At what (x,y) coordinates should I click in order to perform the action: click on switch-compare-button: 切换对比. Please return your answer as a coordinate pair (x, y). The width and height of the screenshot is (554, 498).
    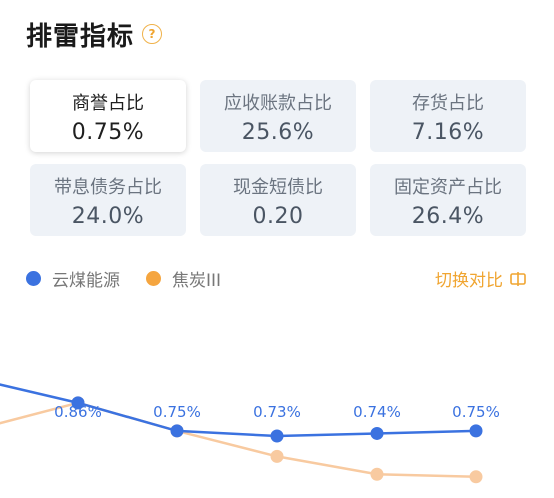
    Looking at the image, I should click on (480, 278).